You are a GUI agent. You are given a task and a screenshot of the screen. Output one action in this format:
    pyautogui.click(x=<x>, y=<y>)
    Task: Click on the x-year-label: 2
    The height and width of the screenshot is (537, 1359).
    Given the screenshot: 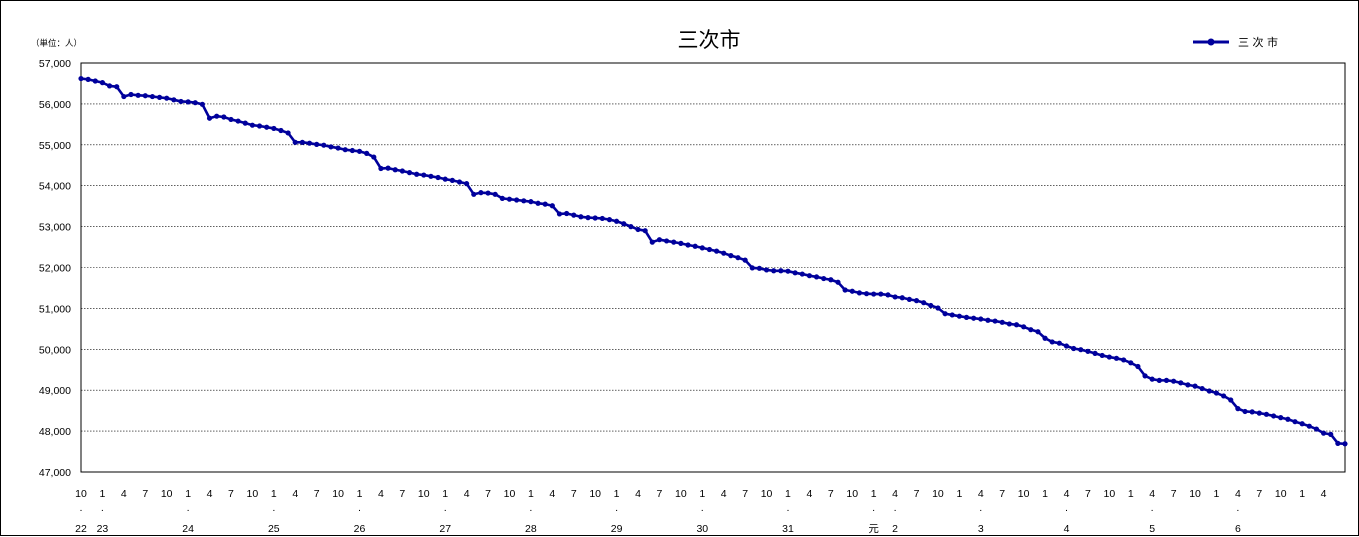 What is the action you would take?
    pyautogui.click(x=895, y=529)
    